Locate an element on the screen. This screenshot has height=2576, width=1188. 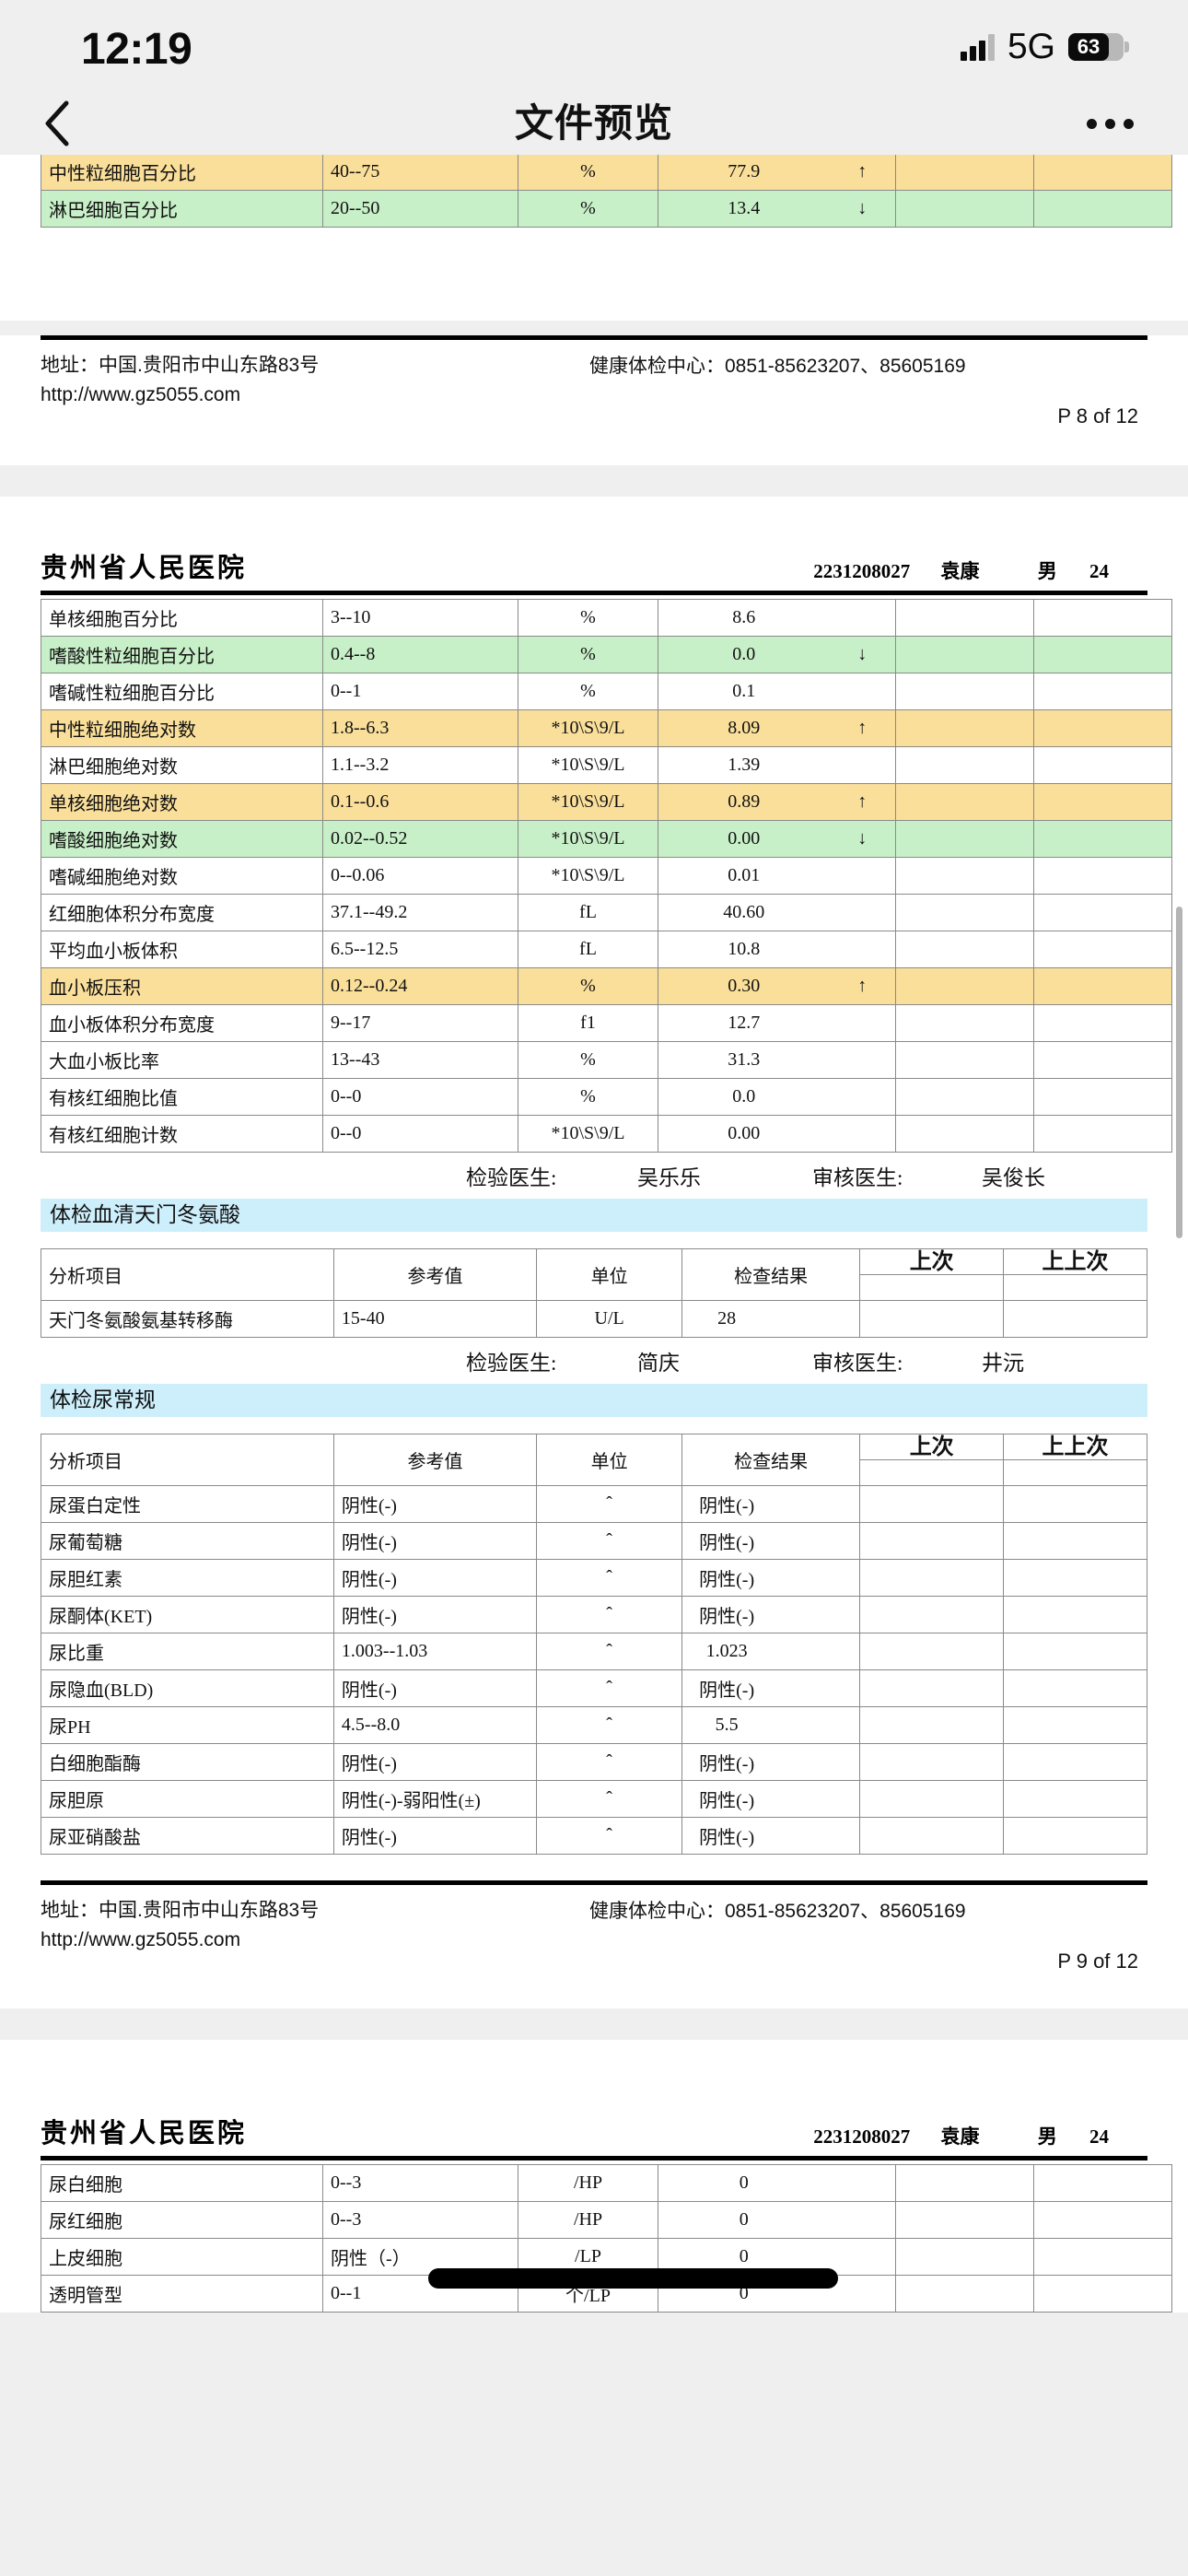
table-row: 嗜酸性粒细胞百分比 0.4--8% 0.0 ↓ is located at coordinates (606, 654).